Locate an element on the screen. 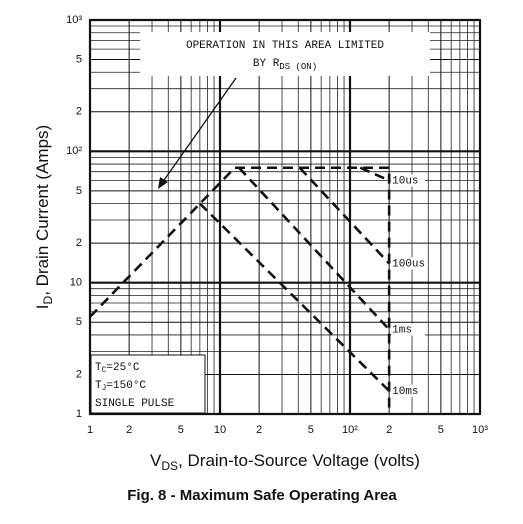  series-label: 10ms is located at coordinates (405, 392).